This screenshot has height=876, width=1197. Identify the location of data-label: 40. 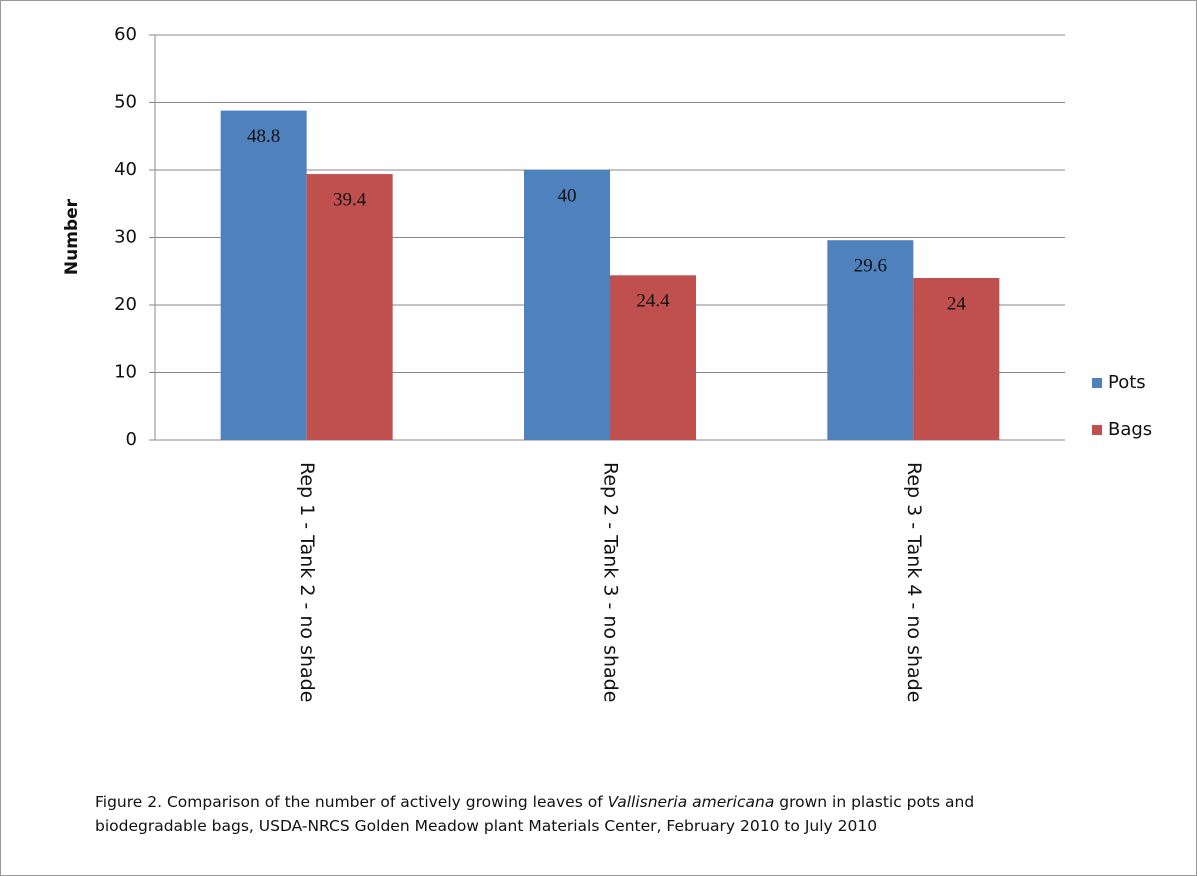
(567, 195).